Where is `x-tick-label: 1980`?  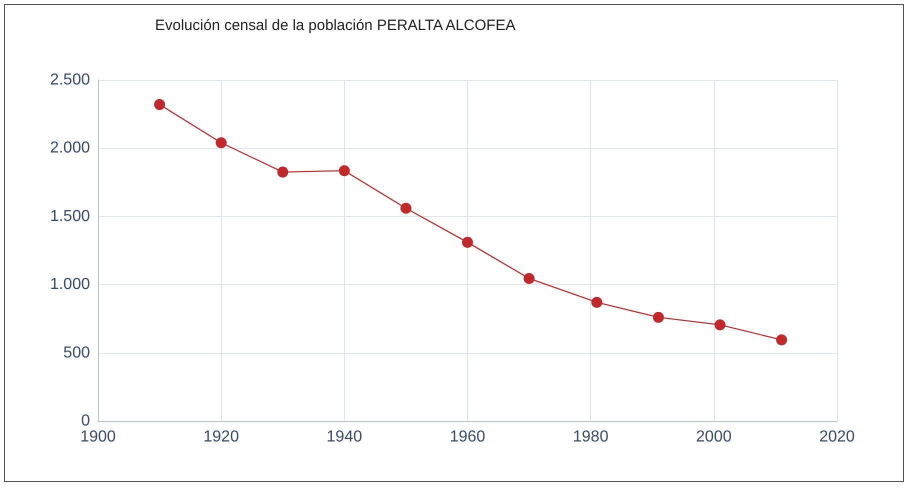
x-tick-label: 1980 is located at coordinates (590, 437).